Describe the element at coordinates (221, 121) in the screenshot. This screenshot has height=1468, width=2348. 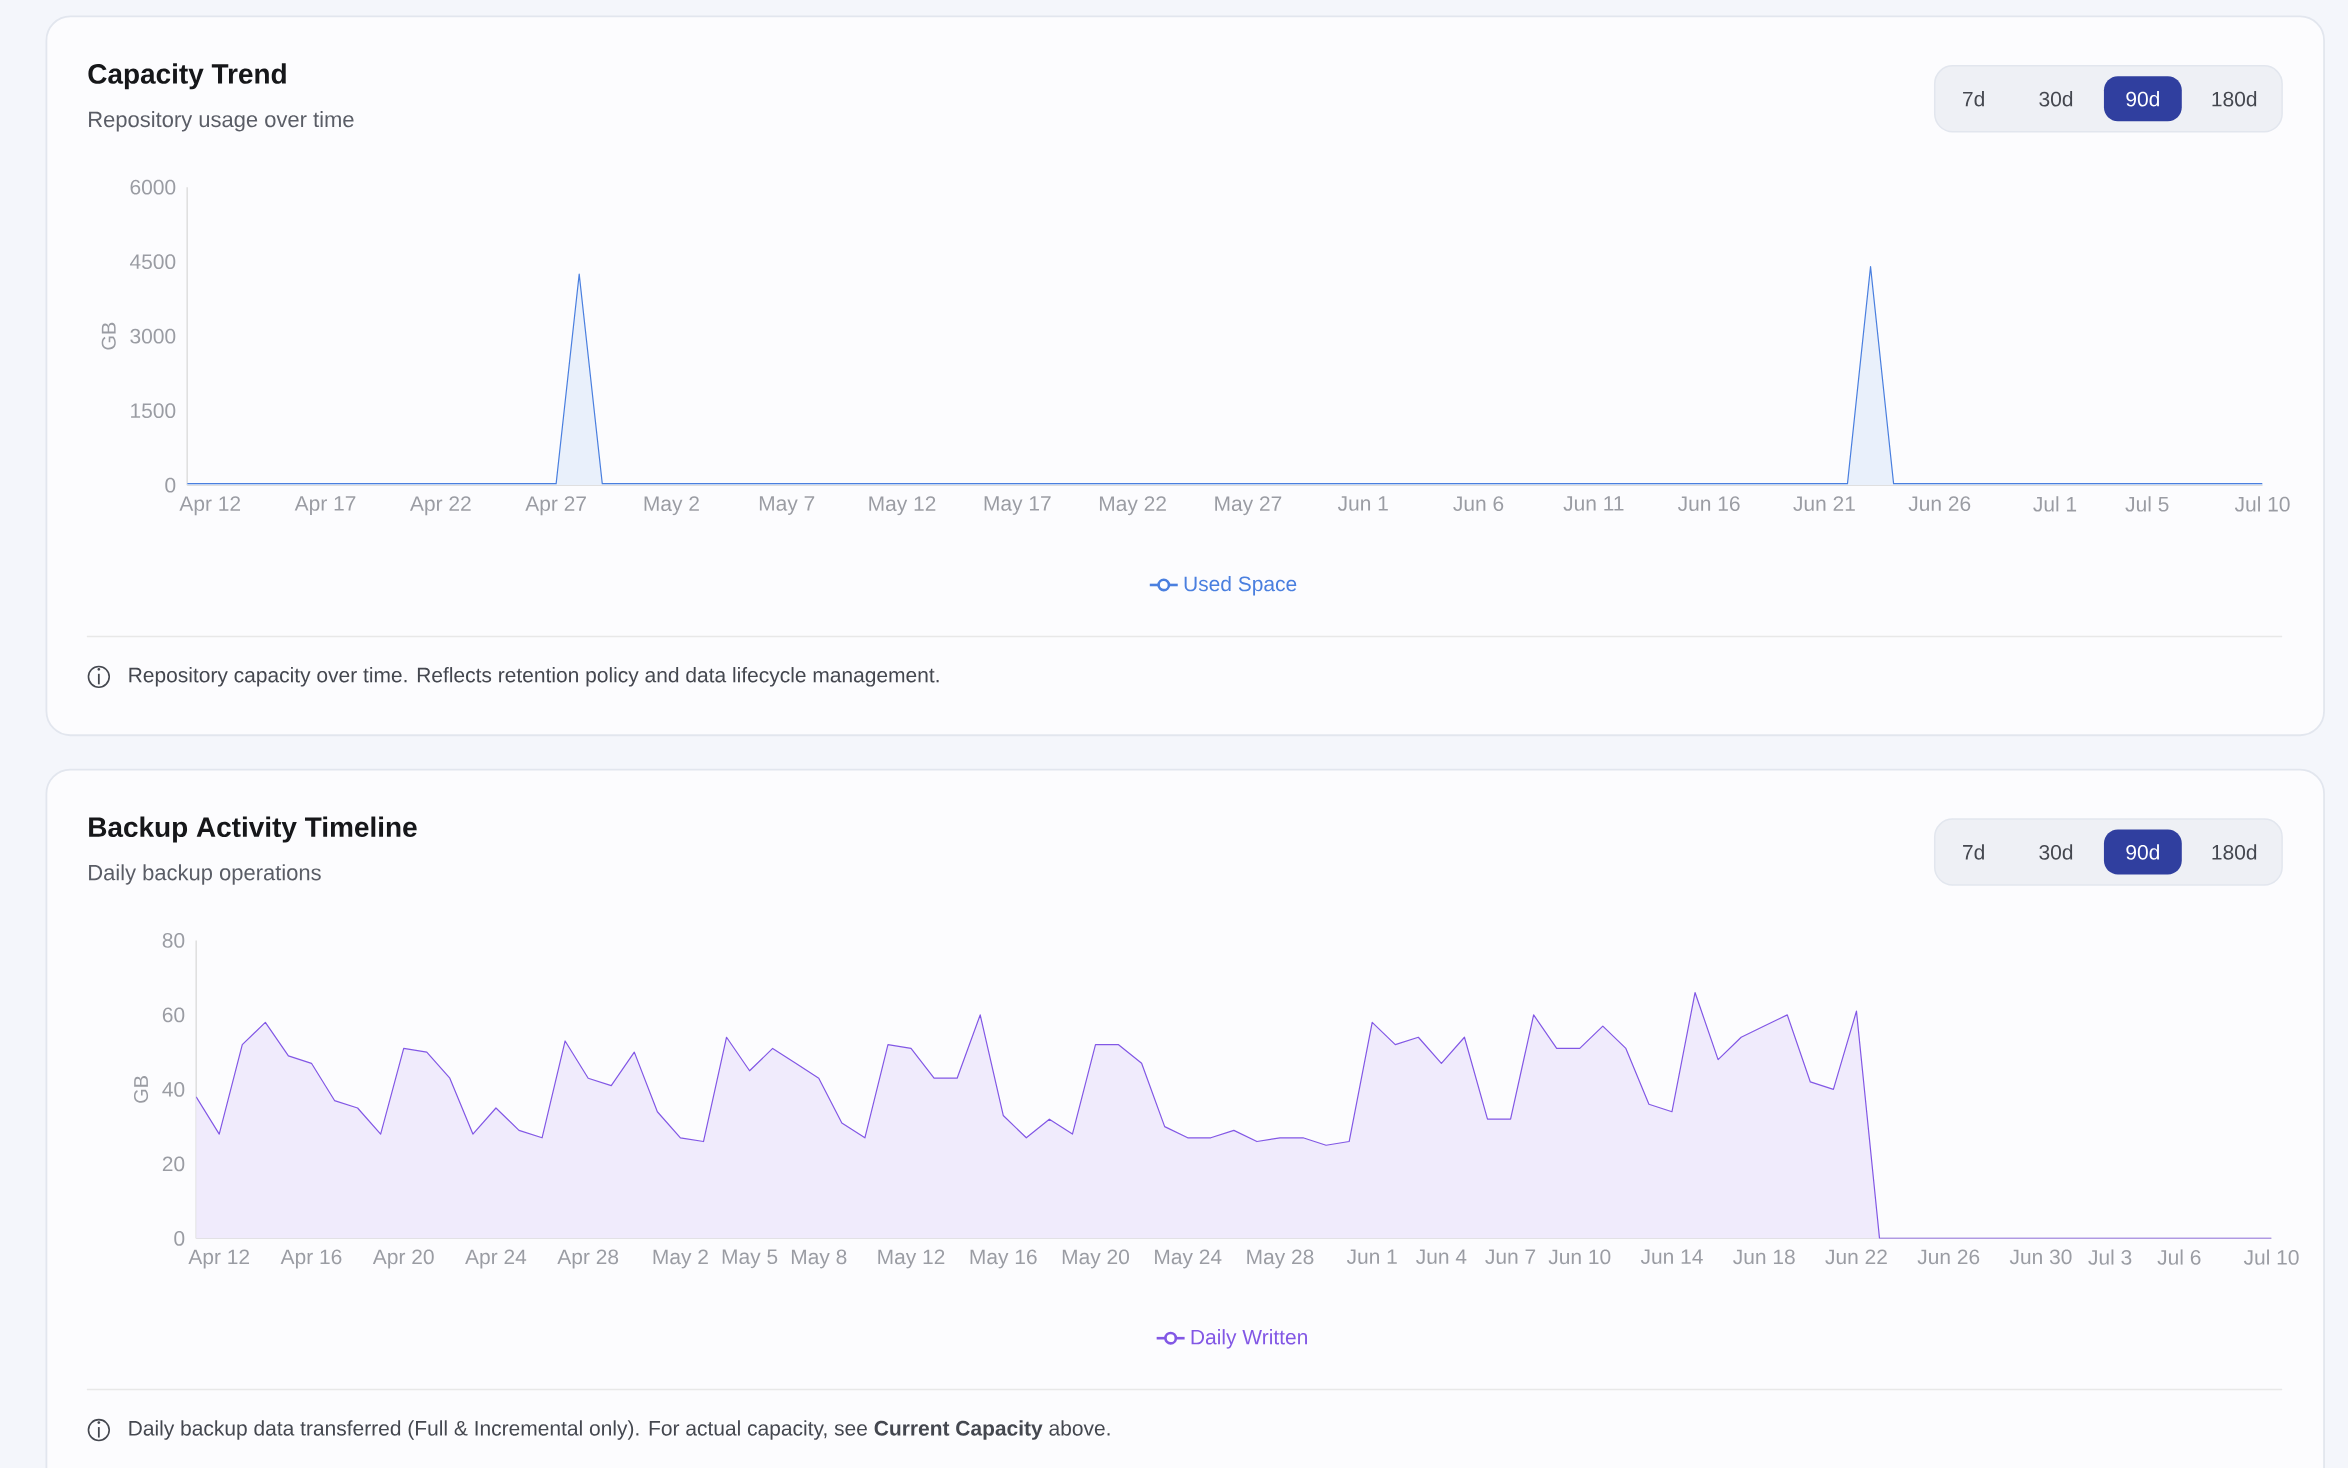
I see `chart-subtitle: Repository usage over time` at that location.